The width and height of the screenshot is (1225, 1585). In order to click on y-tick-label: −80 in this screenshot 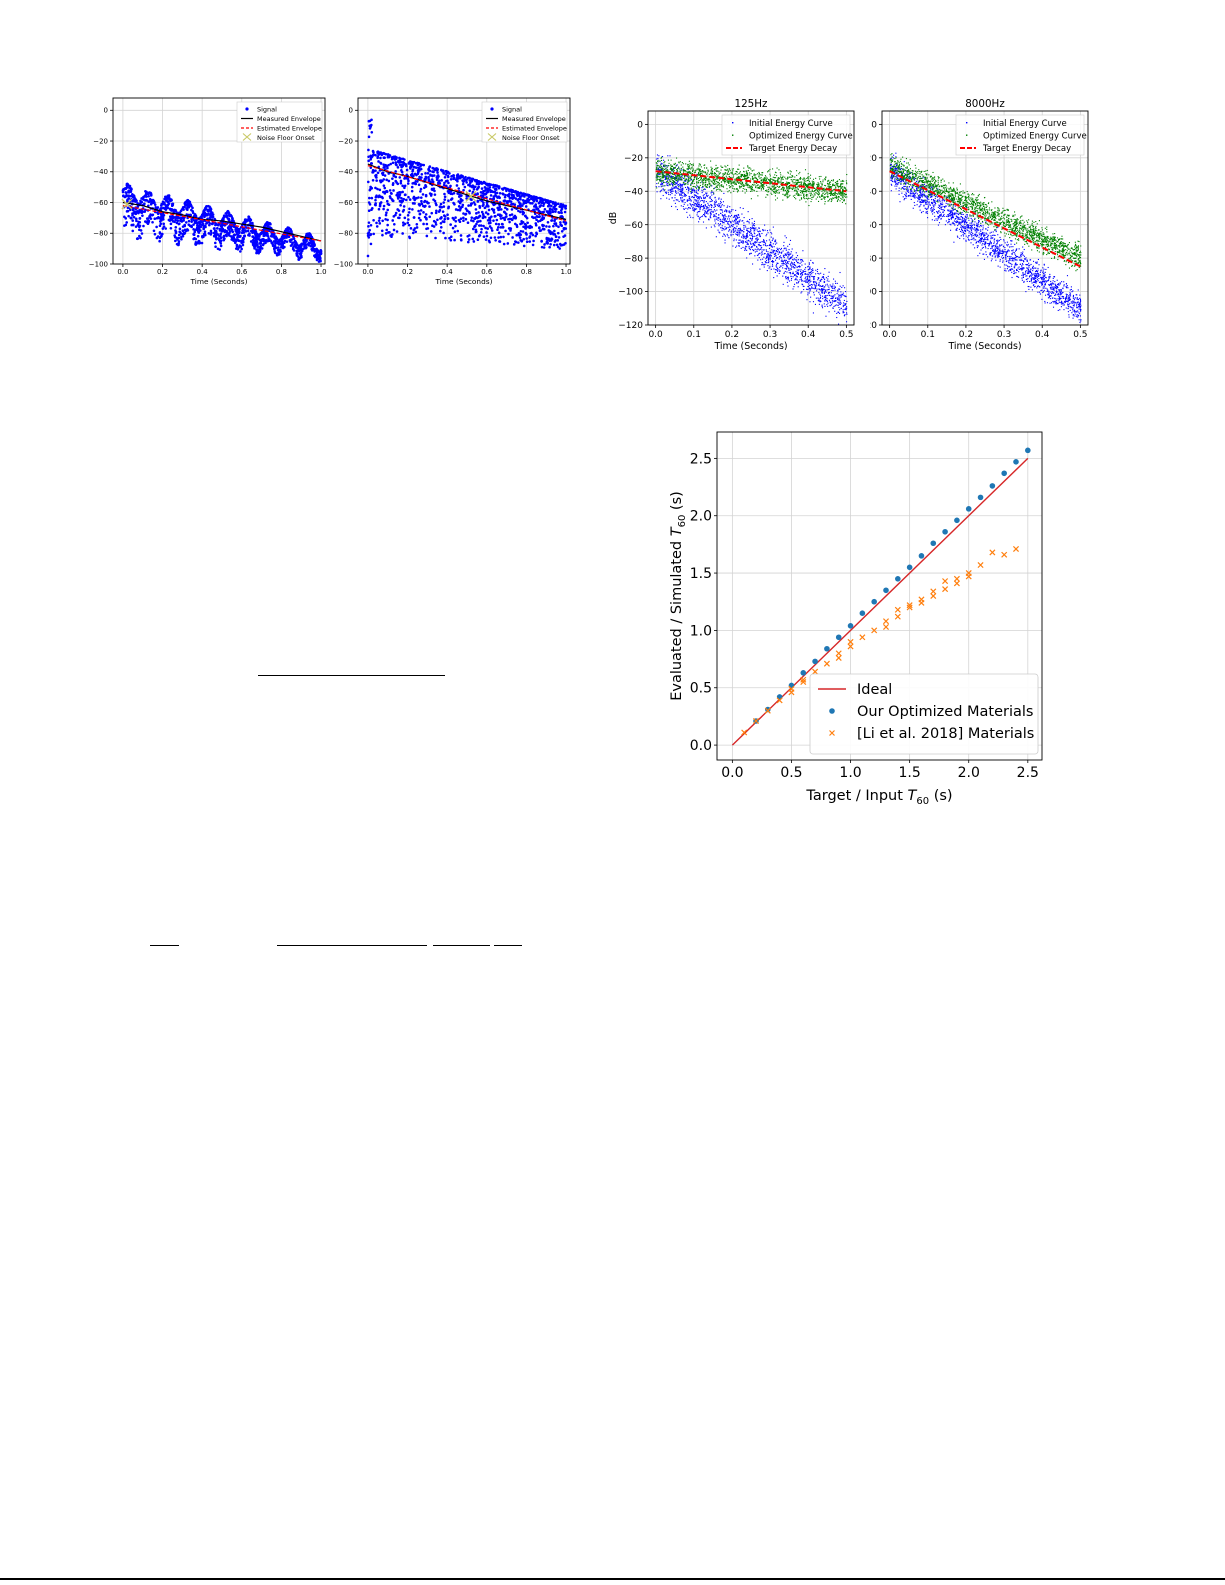, I will do `click(100, 234)`.